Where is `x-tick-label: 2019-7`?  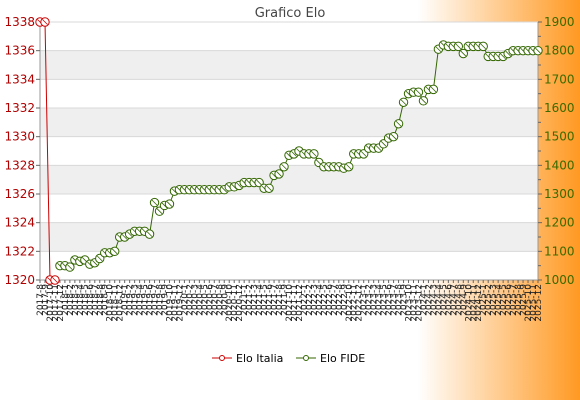
x-tick-label: 2019-7 is located at coordinates (156, 300).